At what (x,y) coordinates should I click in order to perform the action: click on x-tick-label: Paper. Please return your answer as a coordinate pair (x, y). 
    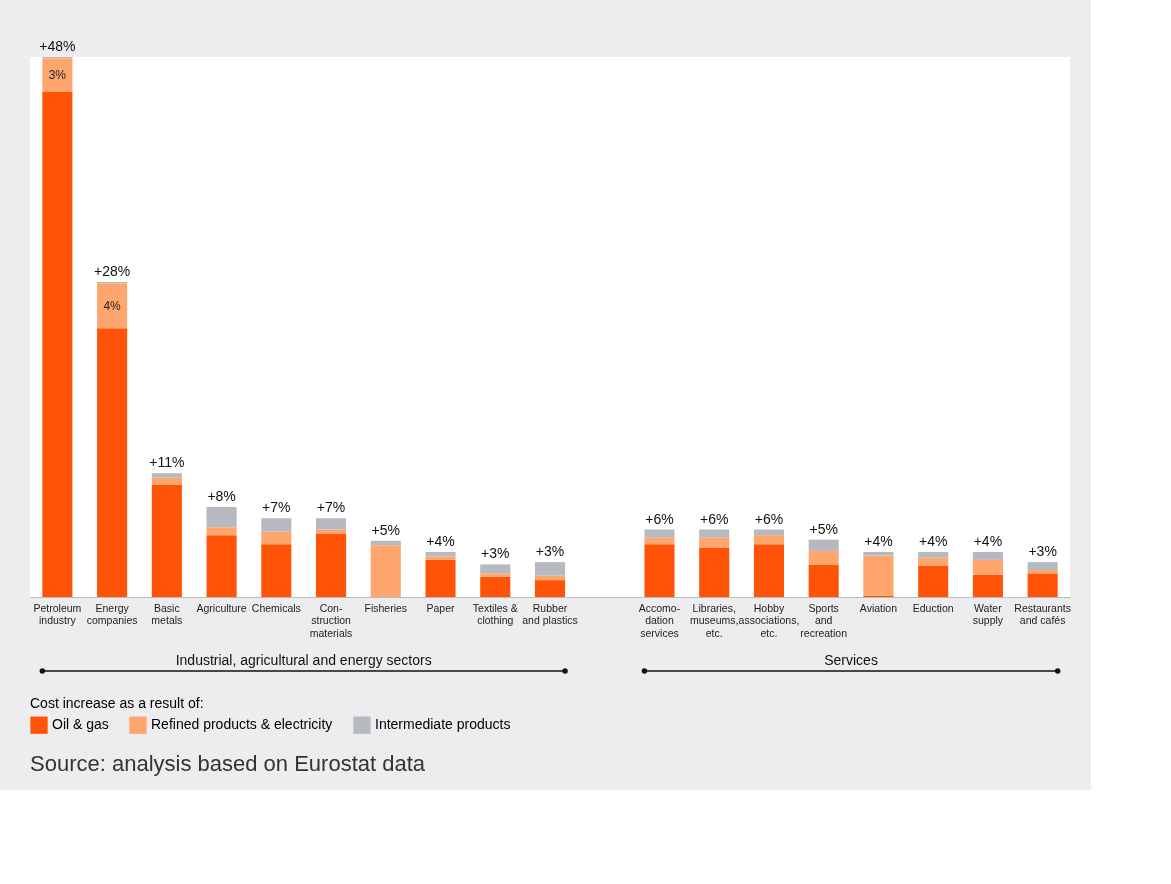
    Looking at the image, I should click on (441, 607).